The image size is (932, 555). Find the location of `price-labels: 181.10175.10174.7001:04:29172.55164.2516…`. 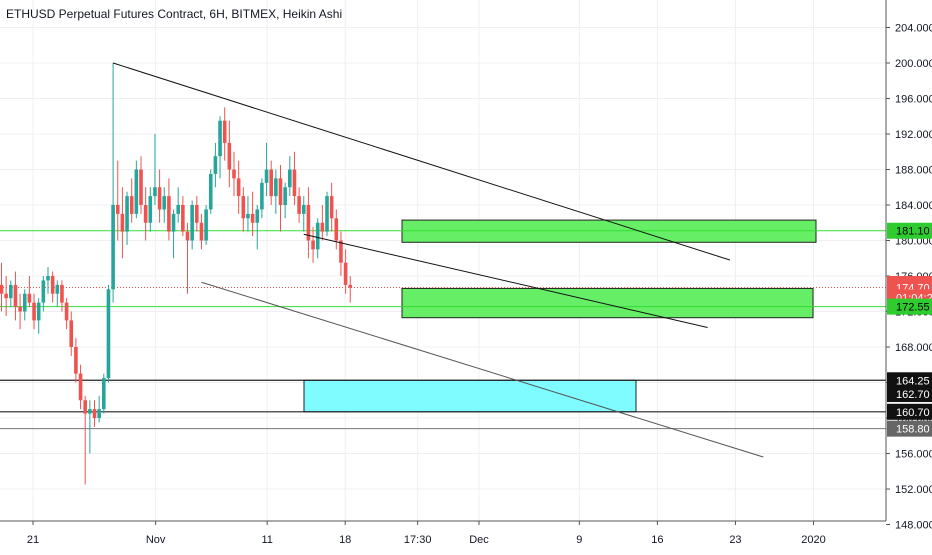

price-labels: 181.10175.10174.7001:04:29172.55164.2516… is located at coordinates (909, 329).